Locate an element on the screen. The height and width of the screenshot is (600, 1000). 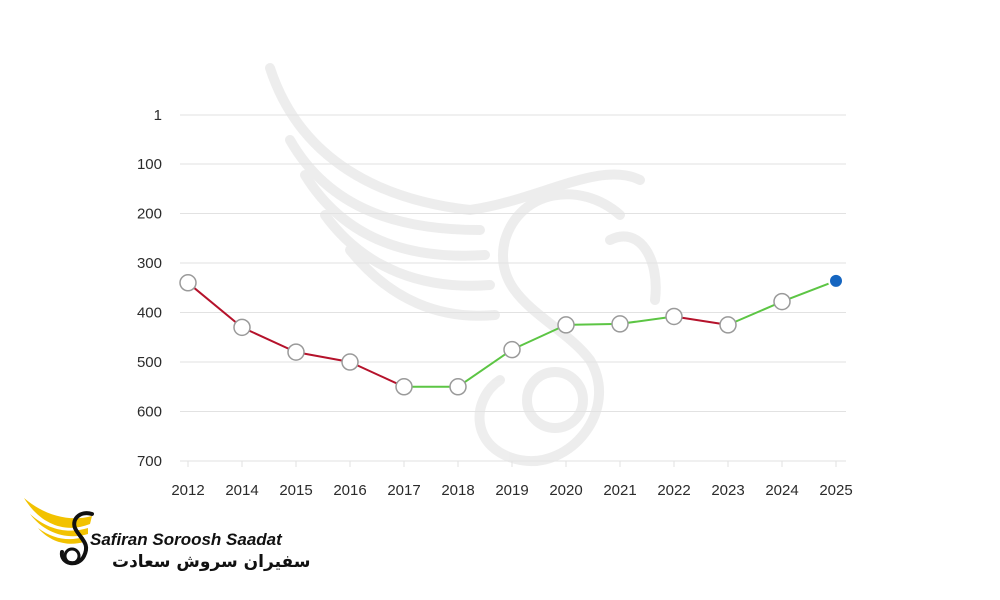
y-tick-label: 1 is located at coordinates (158, 115).